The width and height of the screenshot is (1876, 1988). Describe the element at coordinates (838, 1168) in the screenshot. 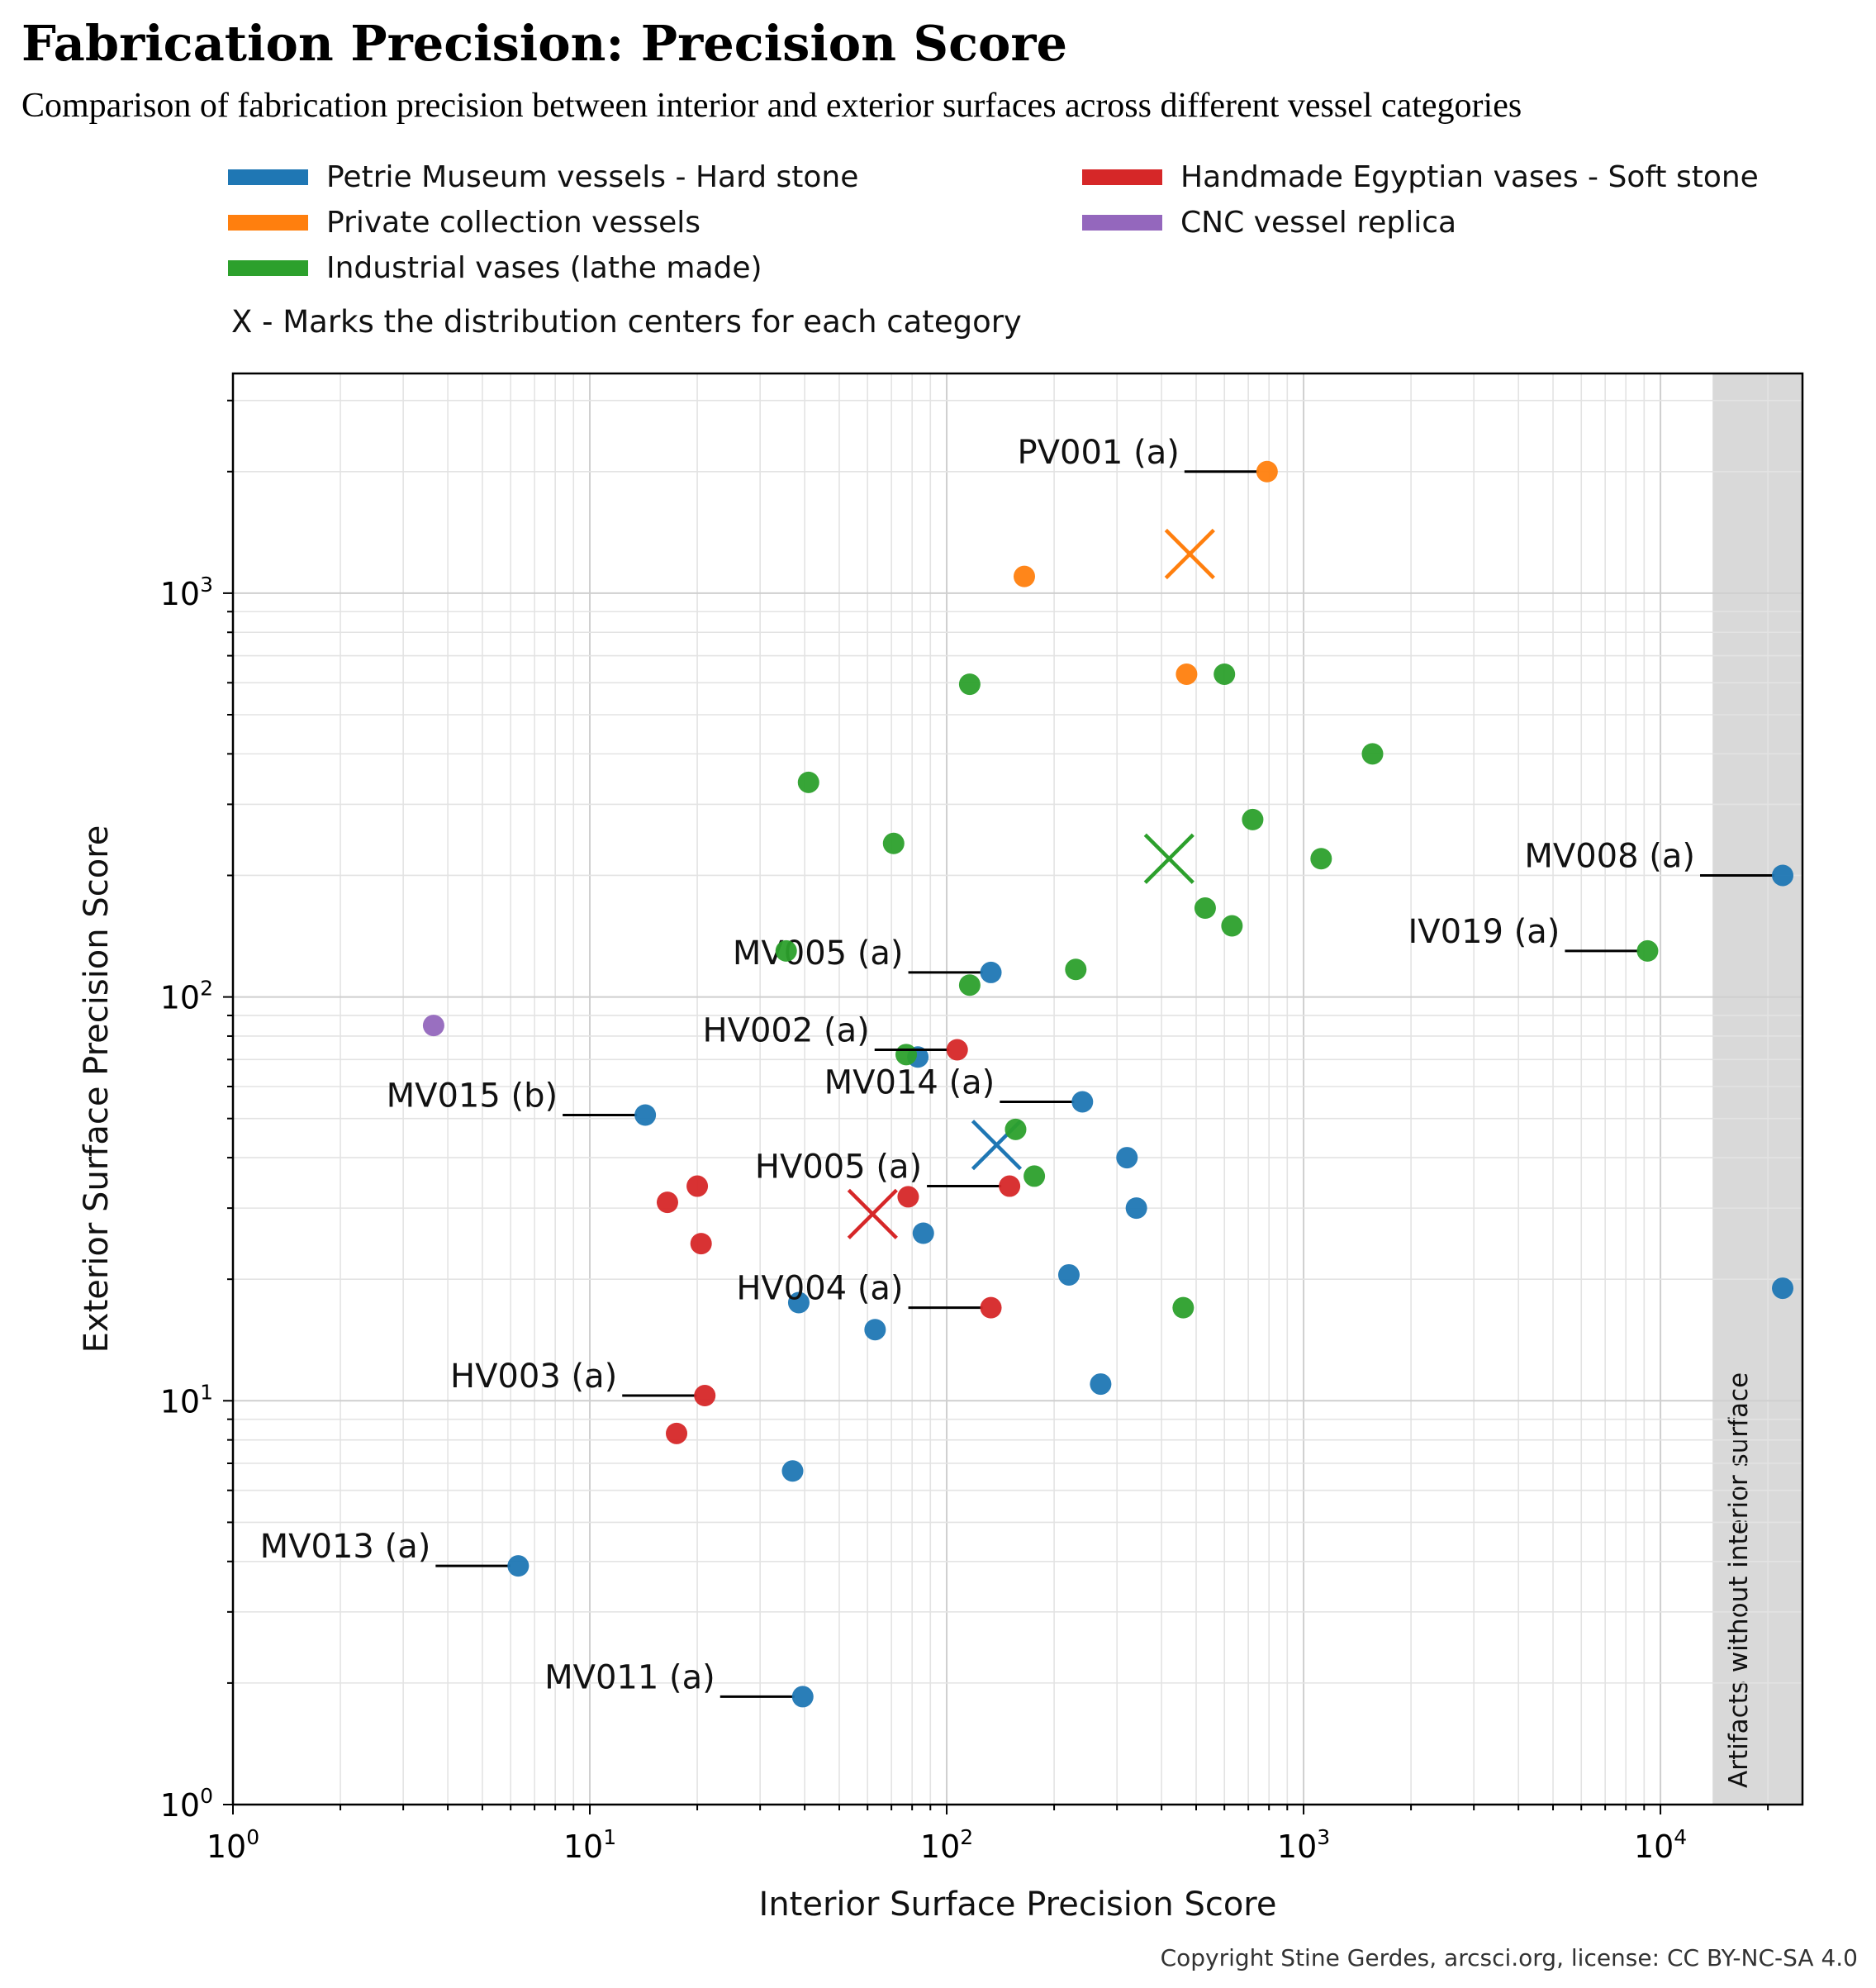

I see `point-label: HV005 (a)` at that location.